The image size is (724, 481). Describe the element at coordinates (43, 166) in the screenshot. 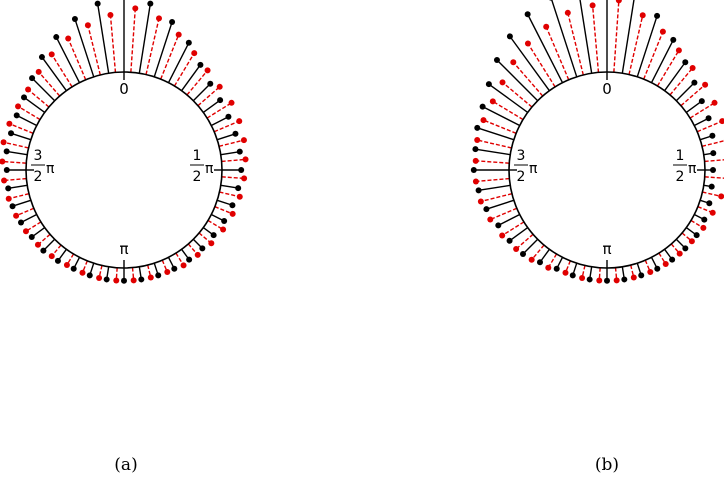

I see `panel-a-label-left: 3 2 π` at that location.